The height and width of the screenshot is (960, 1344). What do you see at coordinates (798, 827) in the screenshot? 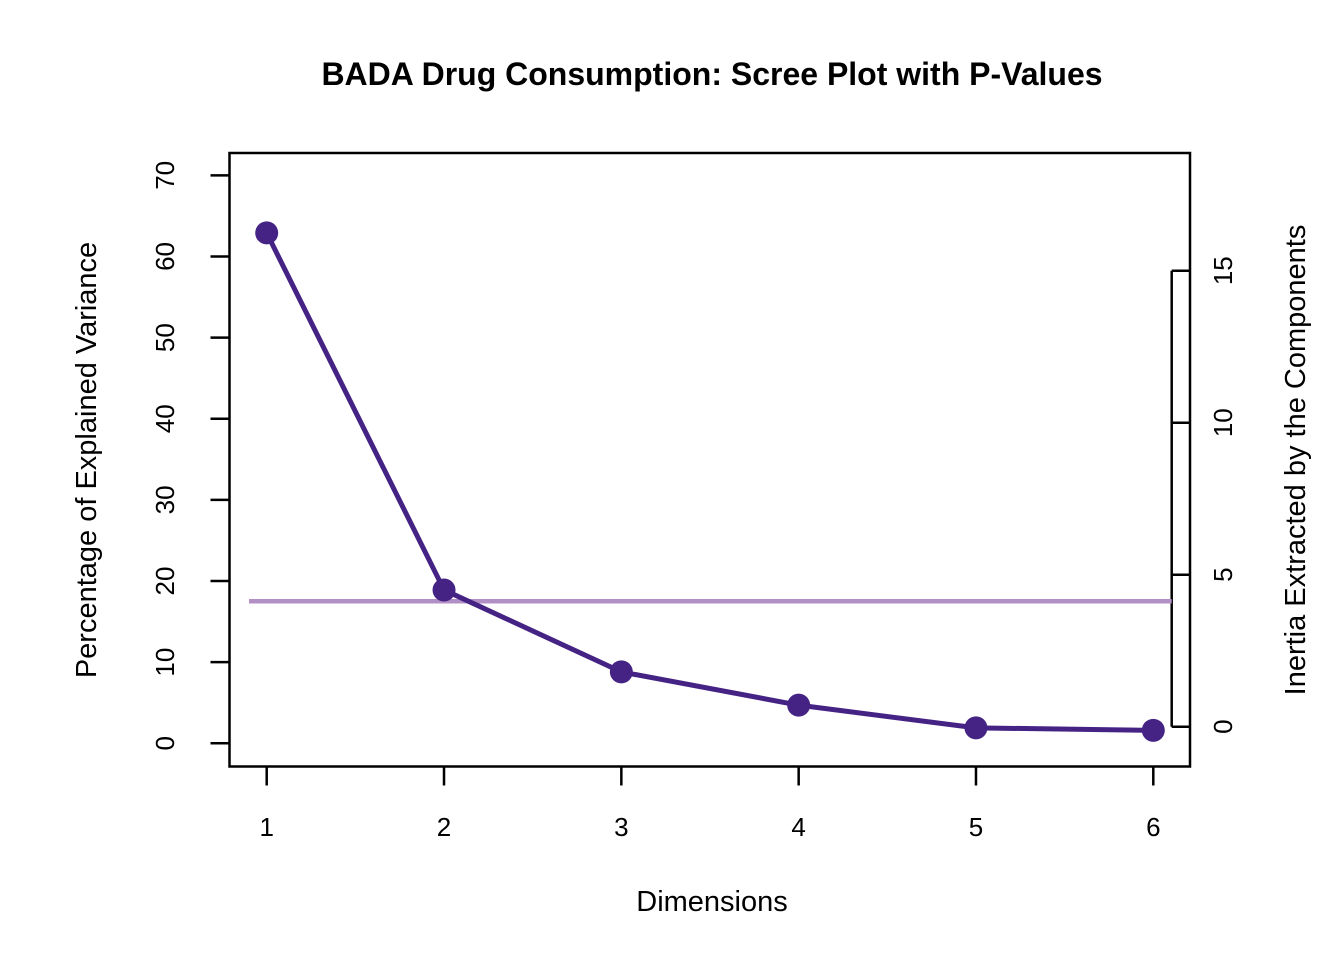
I see `x-axis-tick-label: 4` at bounding box center [798, 827].